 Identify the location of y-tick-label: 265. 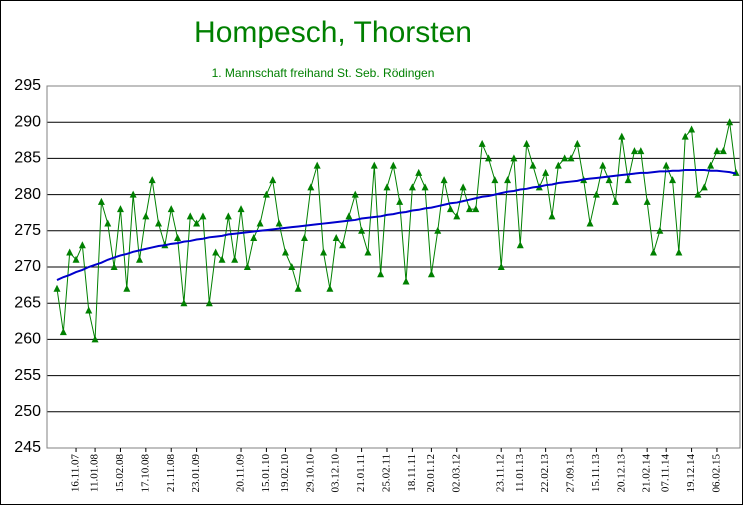
(27, 302).